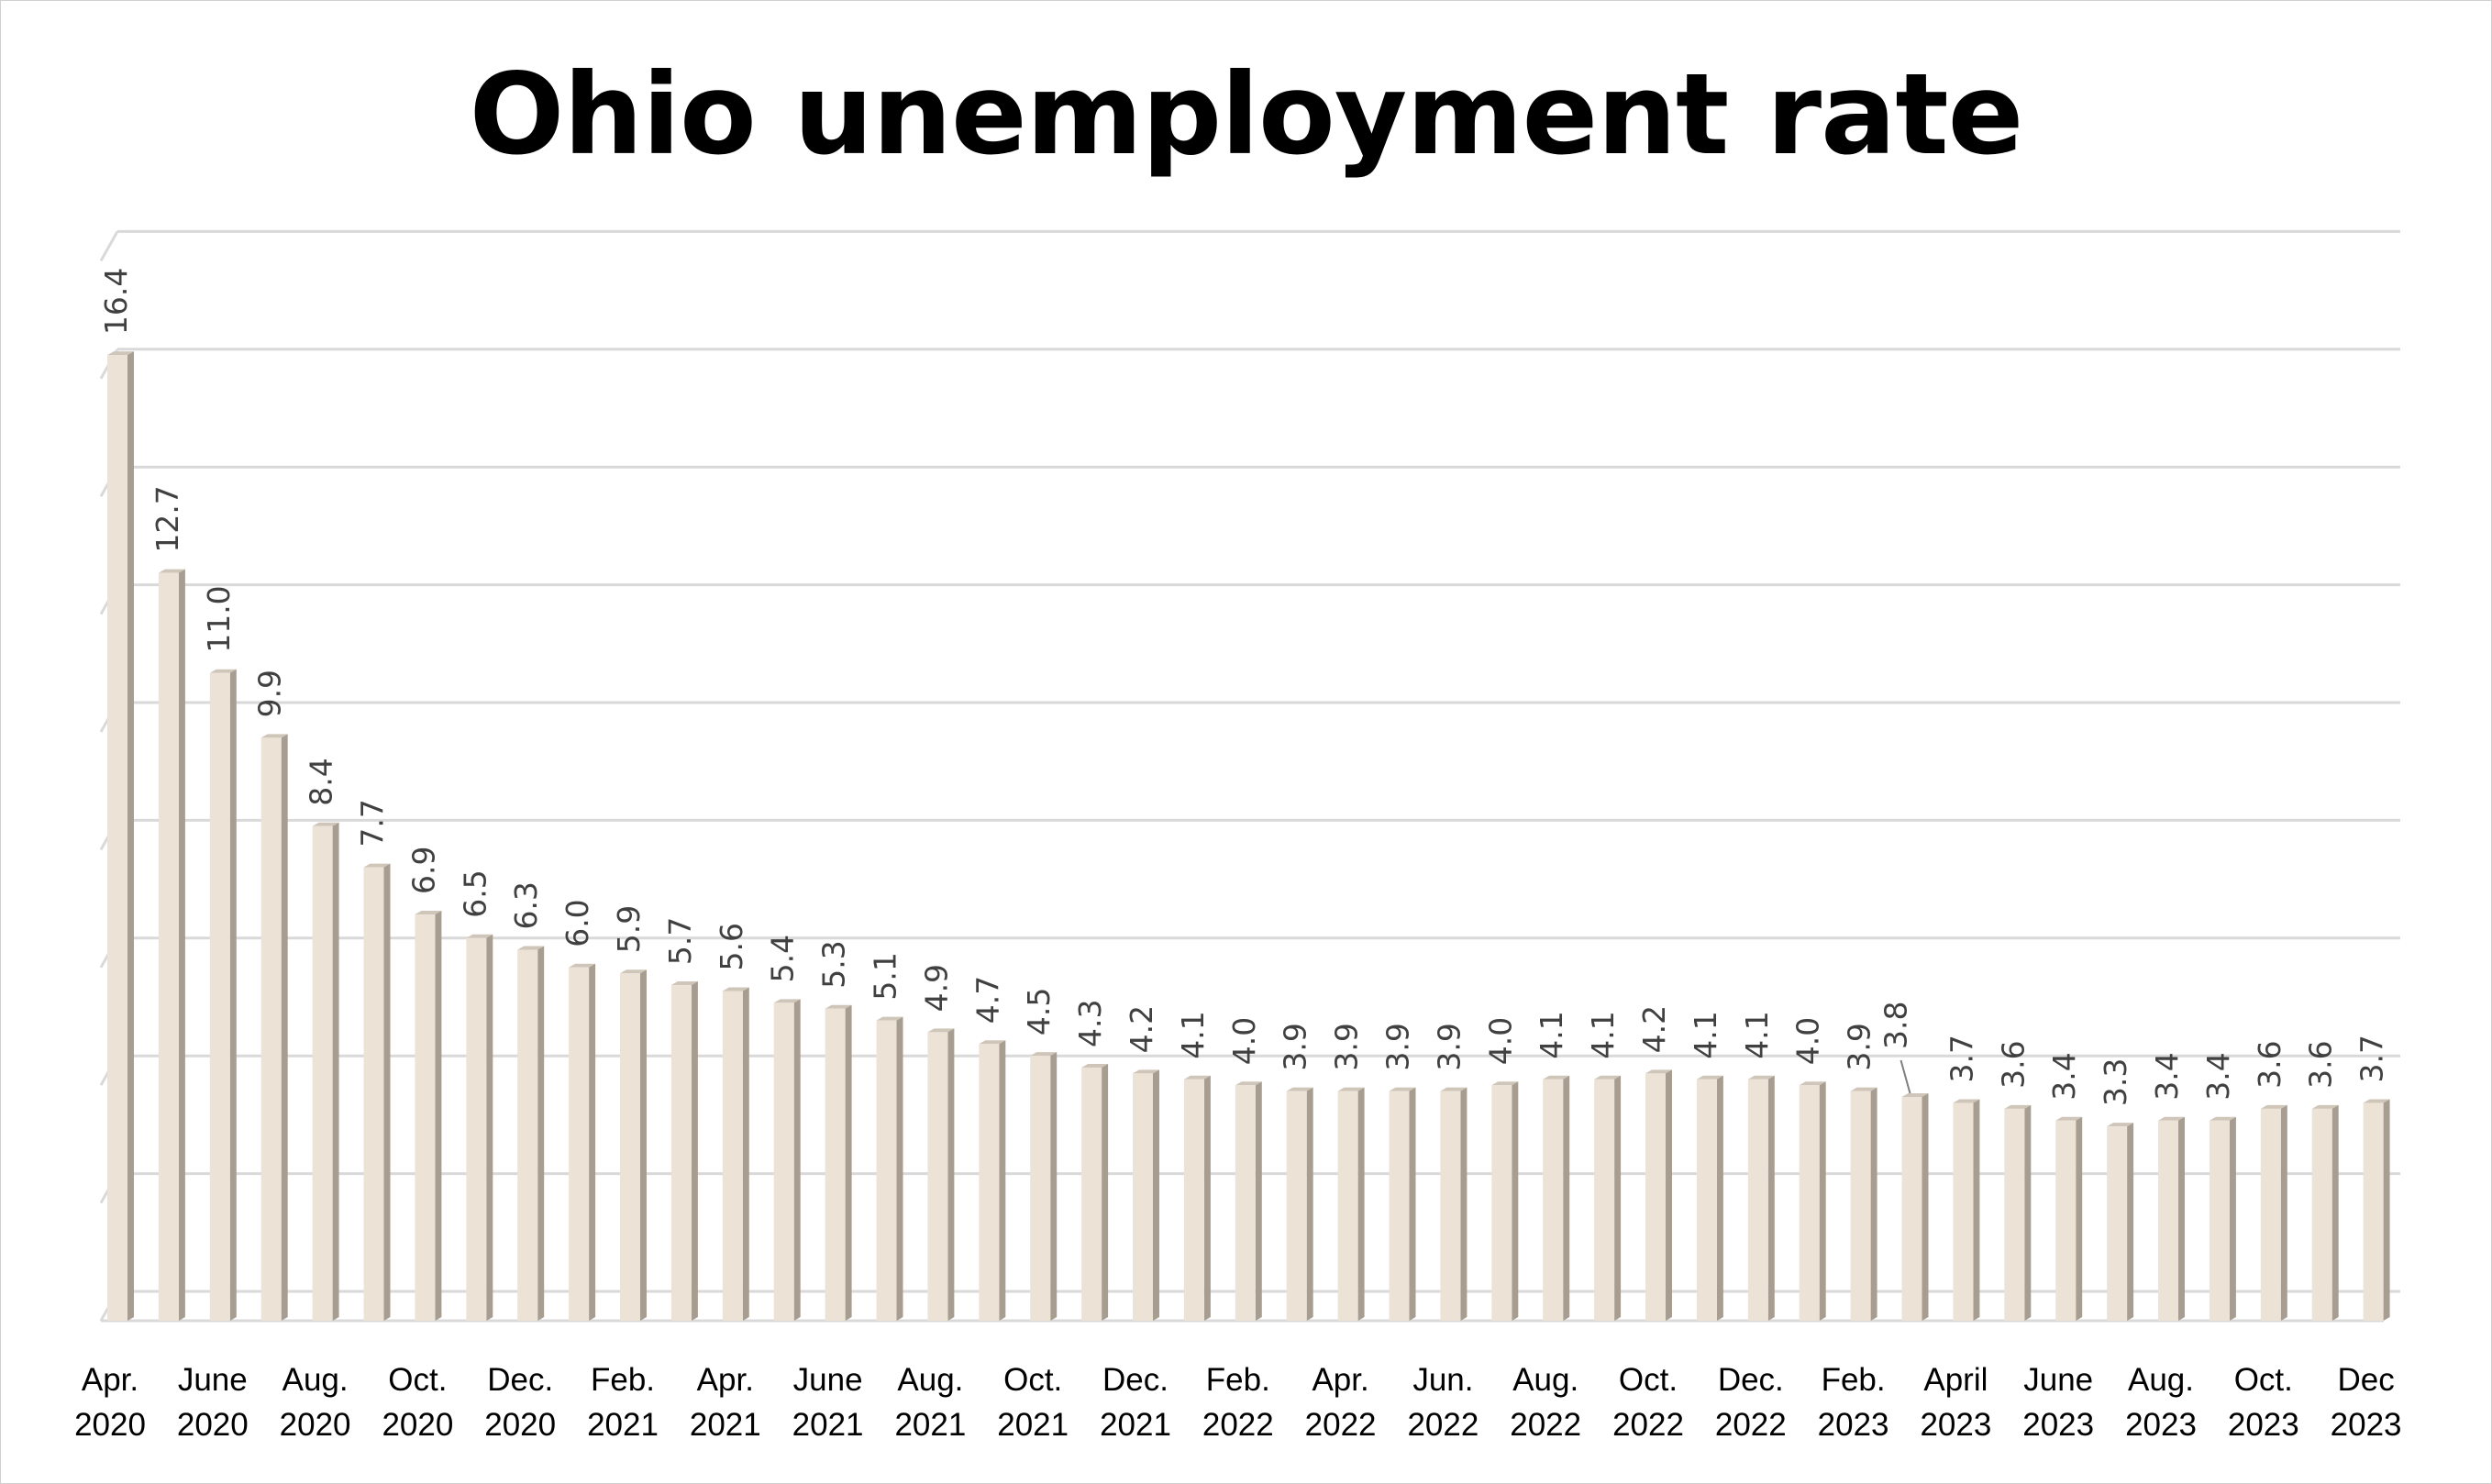 This screenshot has width=2492, height=1484. What do you see at coordinates (2115, 1082) in the screenshot?
I see `data-label: 3.3` at bounding box center [2115, 1082].